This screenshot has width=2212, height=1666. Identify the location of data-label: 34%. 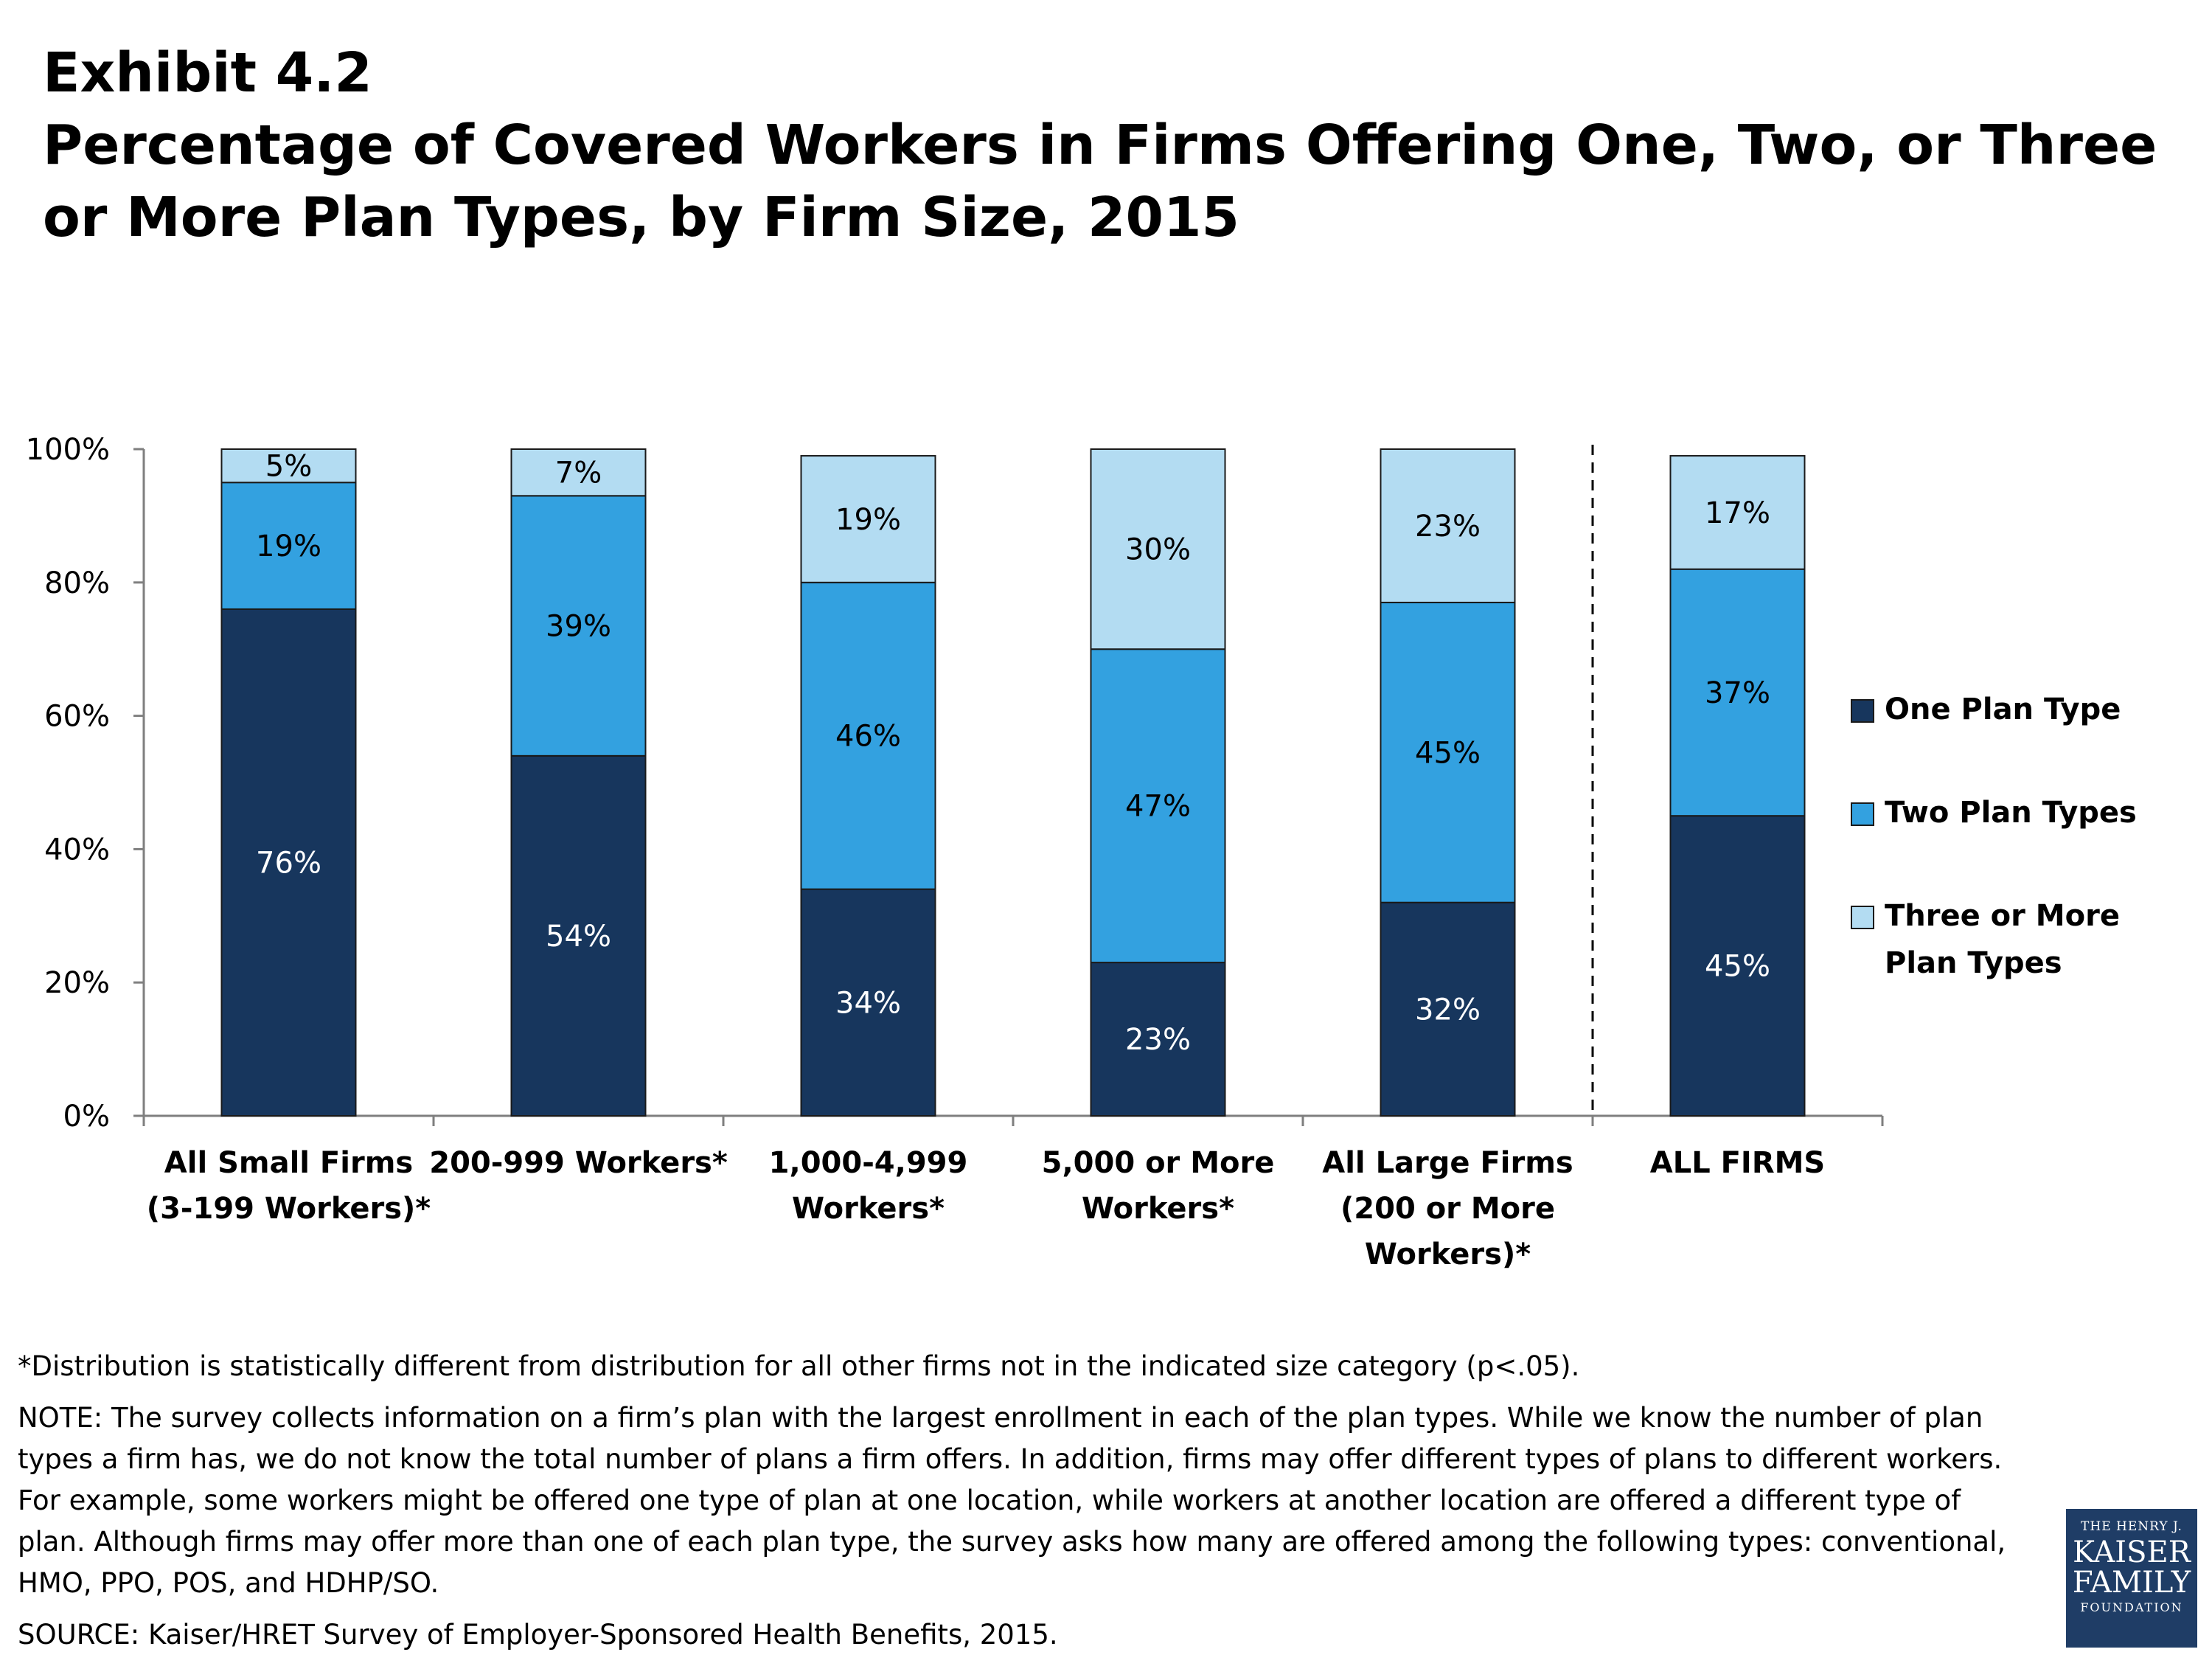
(868, 1003).